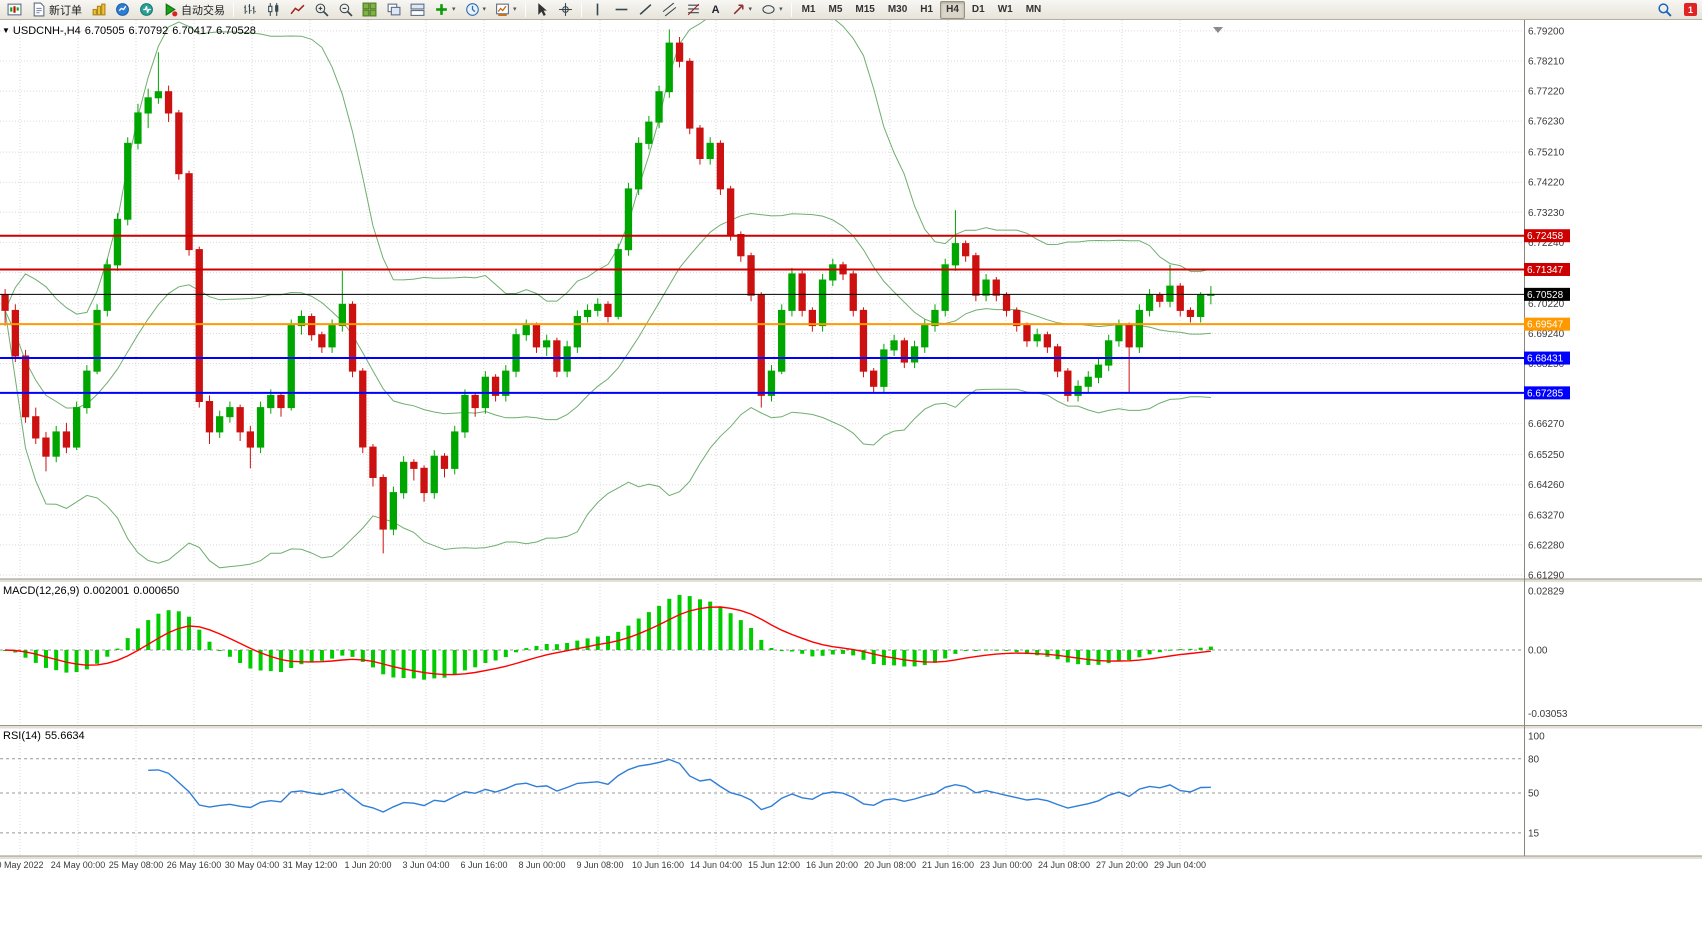 The height and width of the screenshot is (946, 1702). Describe the element at coordinates (98, 10) in the screenshot. I see `charts-profile-button` at that location.